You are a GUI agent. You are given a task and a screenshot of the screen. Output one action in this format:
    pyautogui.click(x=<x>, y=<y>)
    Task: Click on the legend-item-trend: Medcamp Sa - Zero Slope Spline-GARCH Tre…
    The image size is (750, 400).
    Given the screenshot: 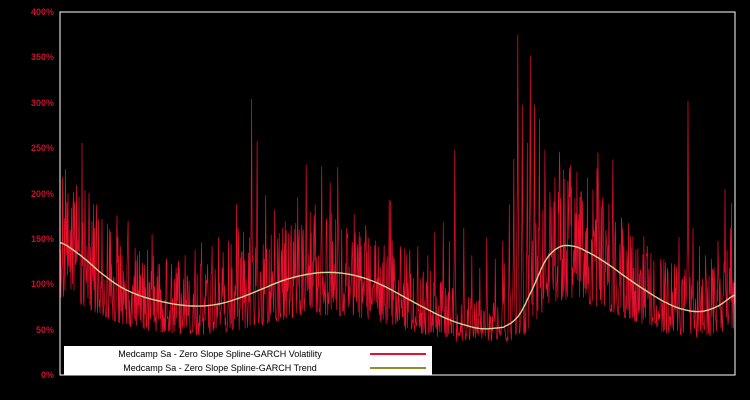 What is the action you would take?
    pyautogui.click(x=248, y=367)
    